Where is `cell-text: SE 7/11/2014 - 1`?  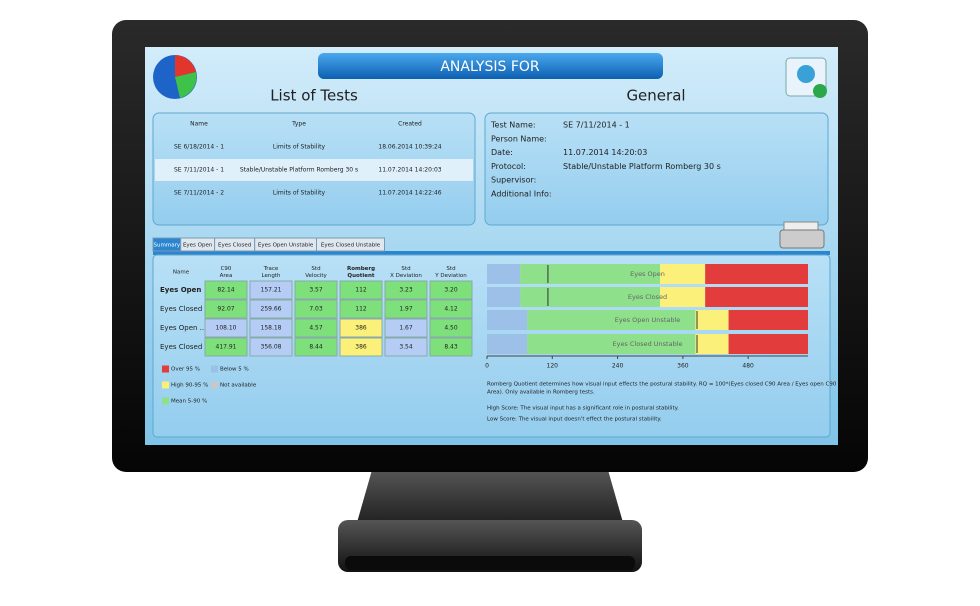 cell-text: SE 7/11/2014 - 1 is located at coordinates (199, 170).